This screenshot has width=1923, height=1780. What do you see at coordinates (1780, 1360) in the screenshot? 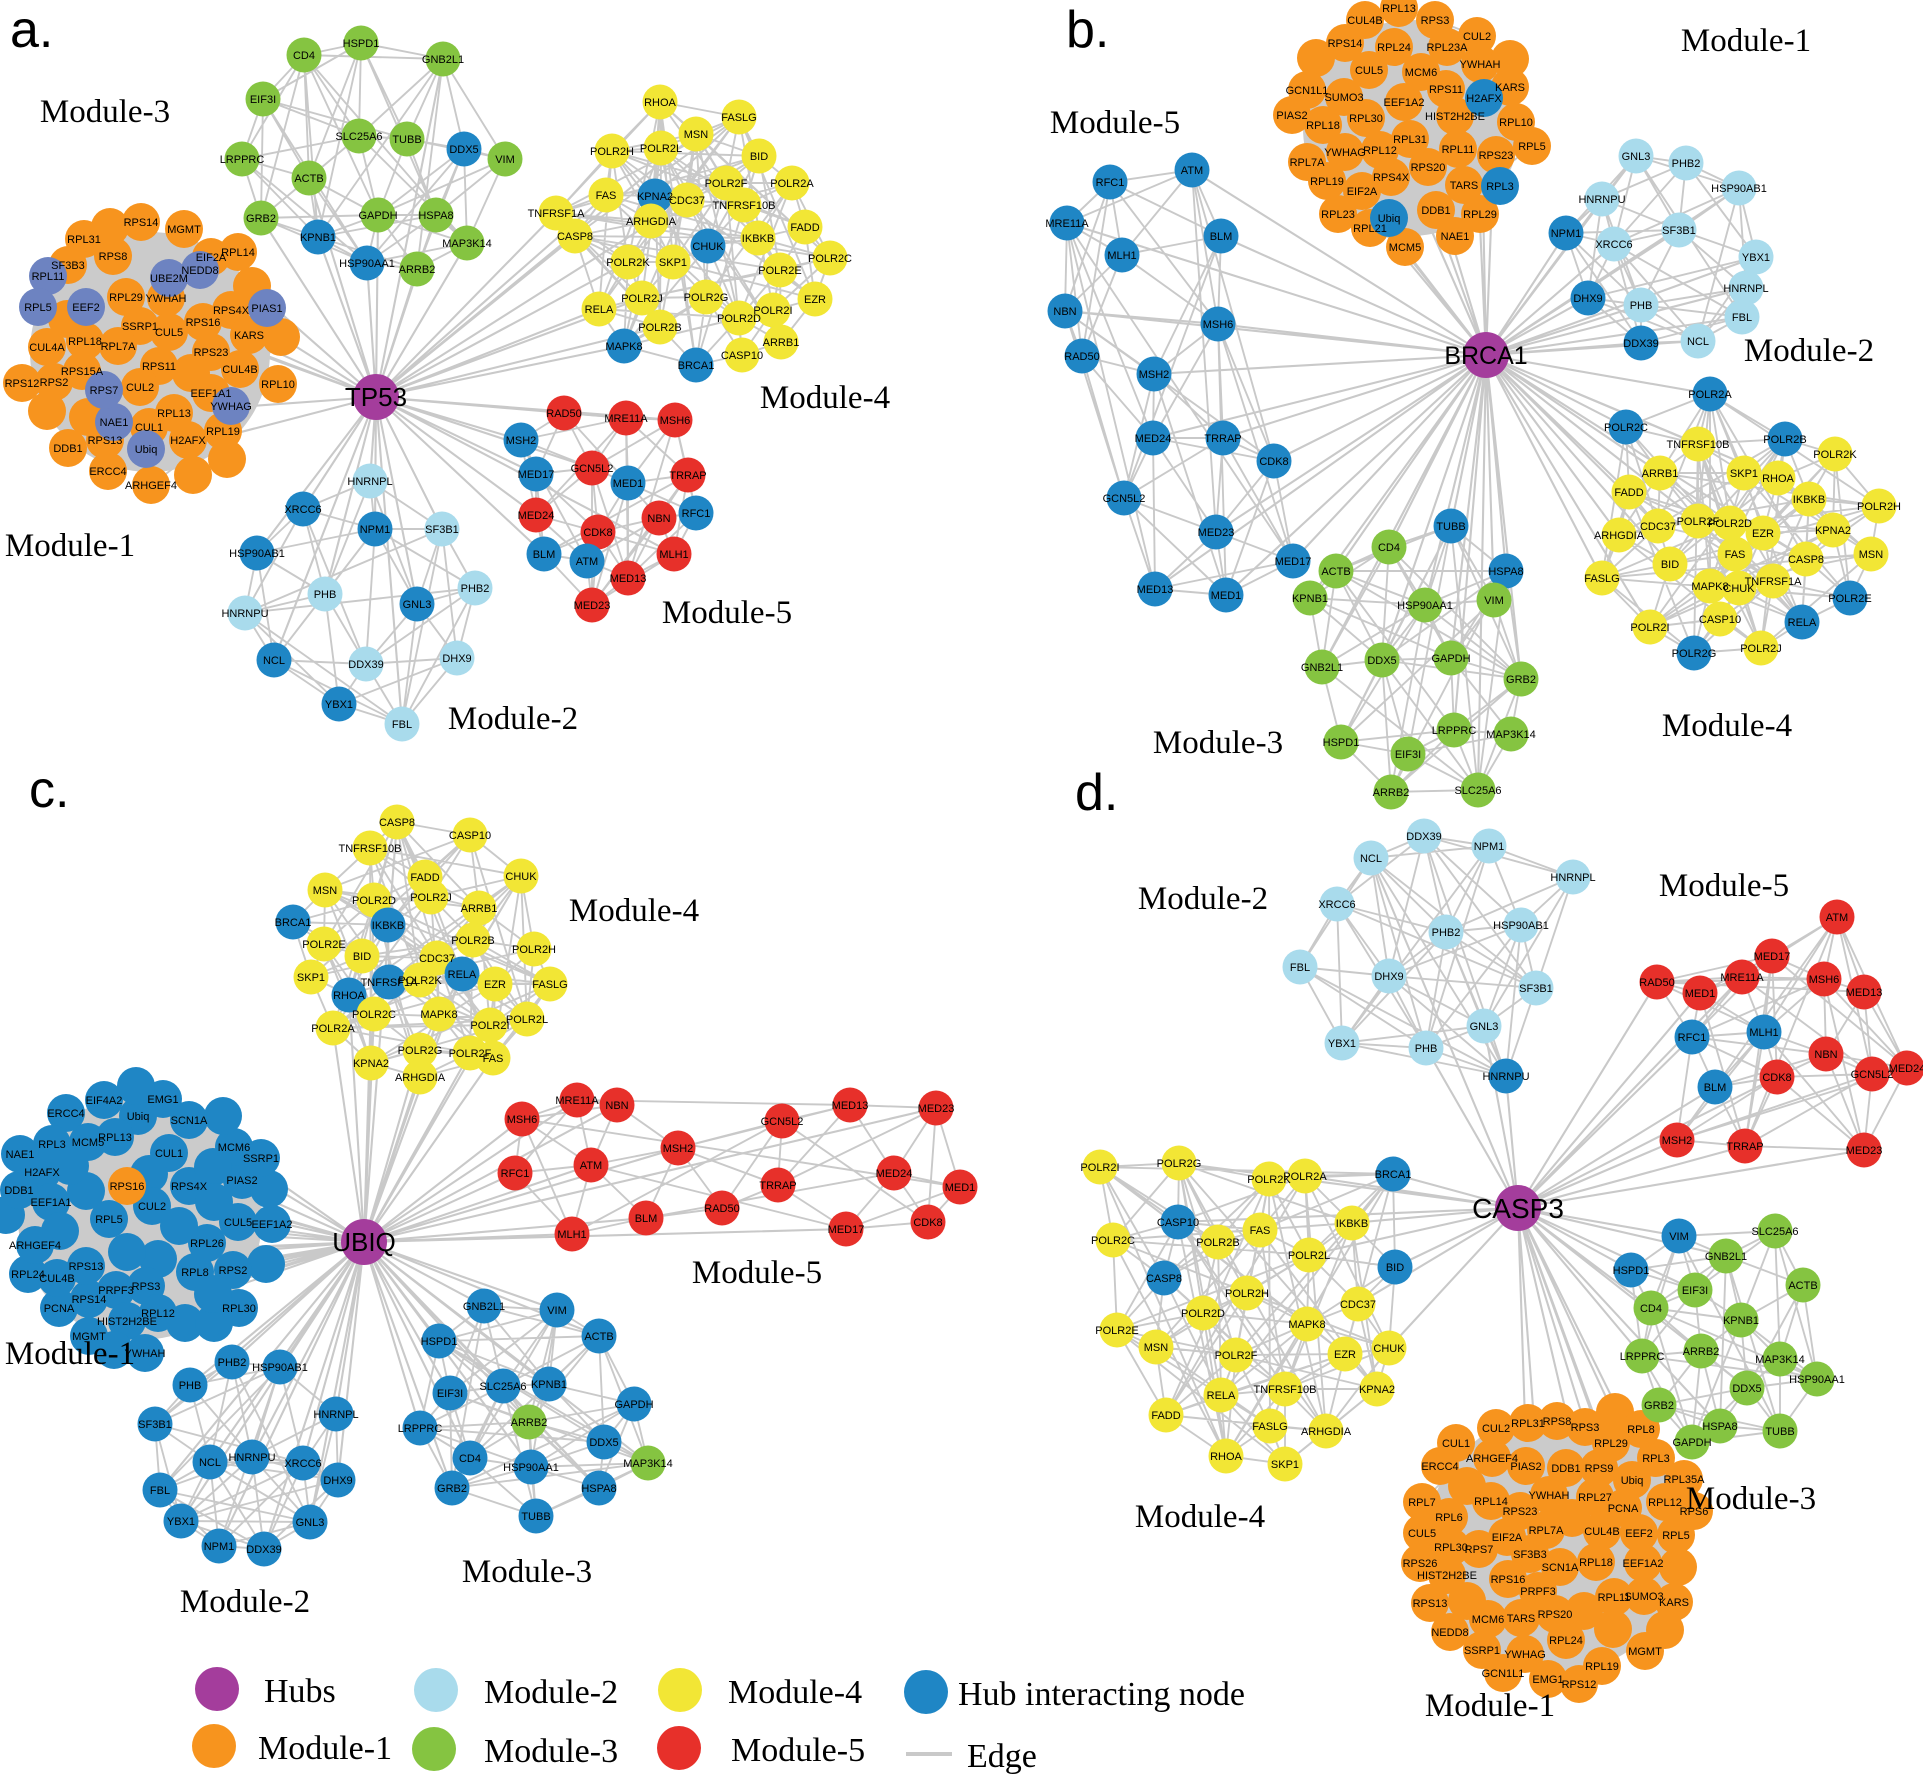
I see `svg-text: MAP3K14` at bounding box center [1780, 1360].